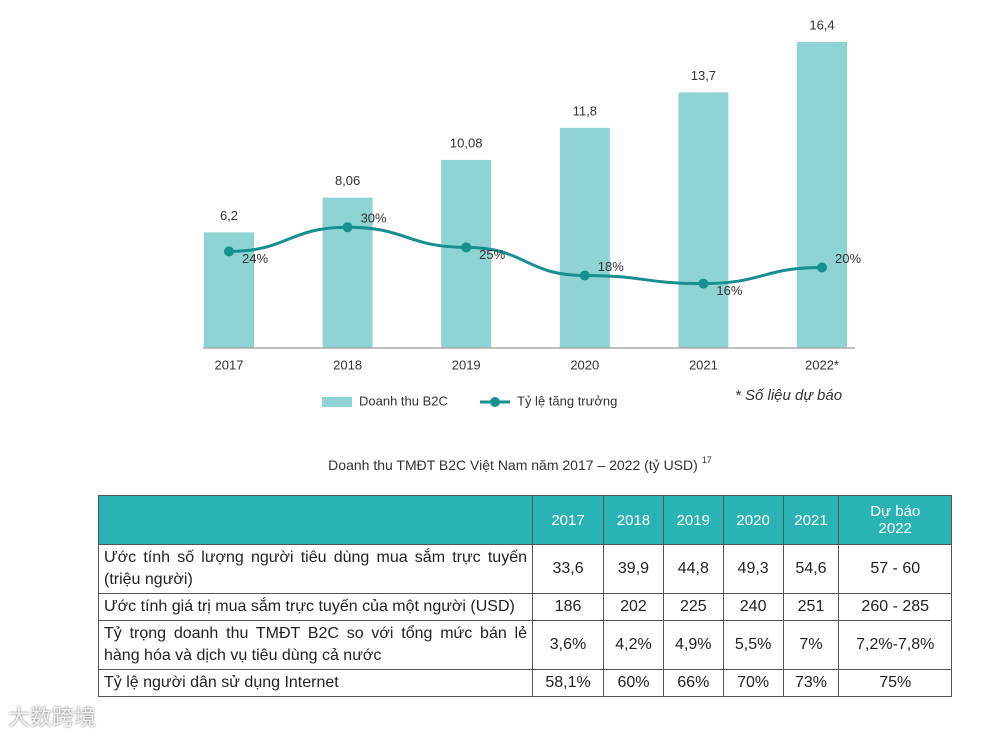  What do you see at coordinates (703, 364) in the screenshot?
I see `x-tick-label: 2021` at bounding box center [703, 364].